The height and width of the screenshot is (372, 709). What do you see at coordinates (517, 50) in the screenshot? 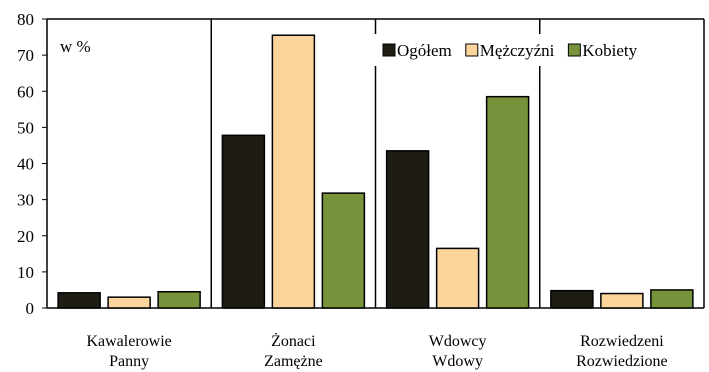
I see `legend-label: Mężczyźni` at bounding box center [517, 50].